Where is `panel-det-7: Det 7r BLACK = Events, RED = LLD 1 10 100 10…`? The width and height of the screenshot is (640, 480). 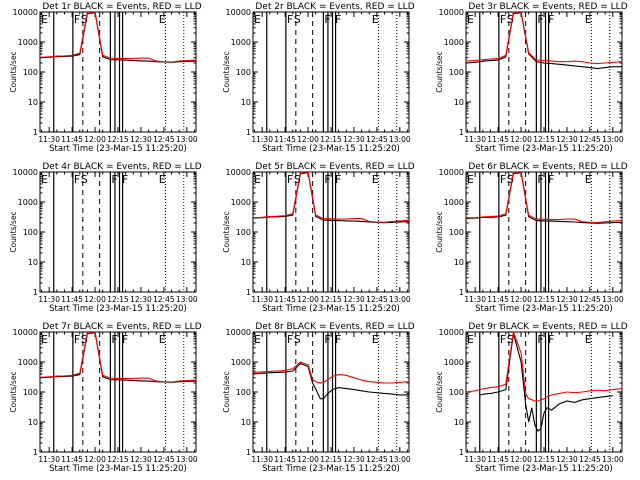 panel-det-7: Det 7r BLACK = Events, RED = LLD 1 10 100 10… is located at coordinates (105, 398).